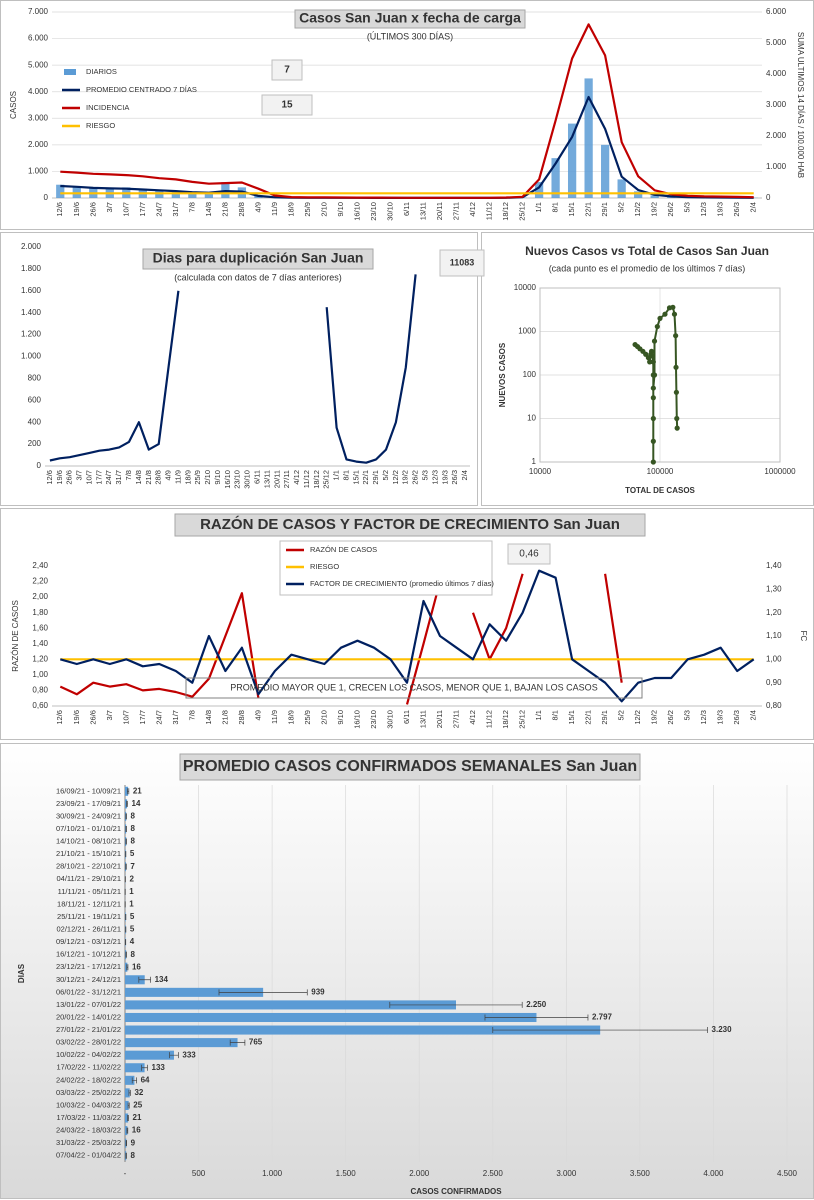 The width and height of the screenshot is (814, 1200). I want to click on x-tick-label: 14/8, so click(208, 209).